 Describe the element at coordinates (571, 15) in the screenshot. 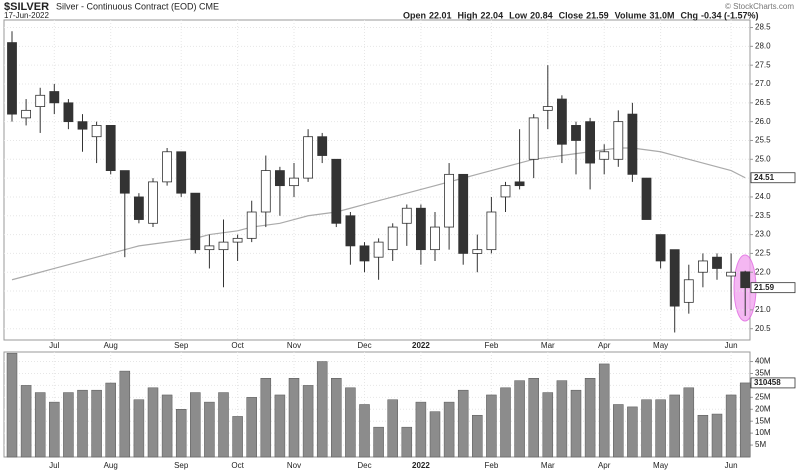

I see `quote-label: Close` at that location.